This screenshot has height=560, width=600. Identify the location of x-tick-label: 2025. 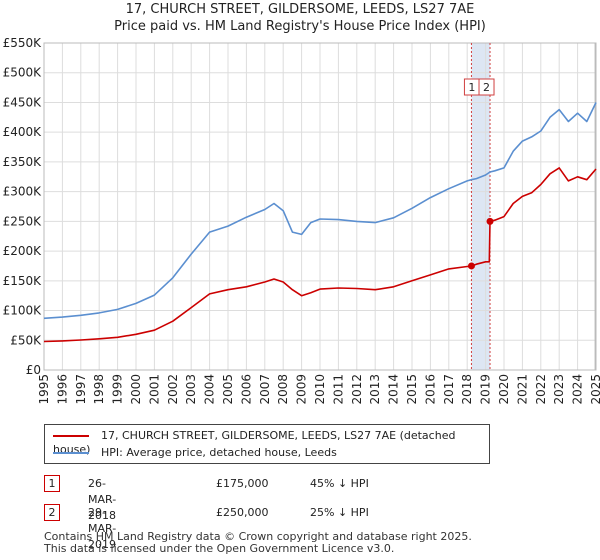
(594, 389).